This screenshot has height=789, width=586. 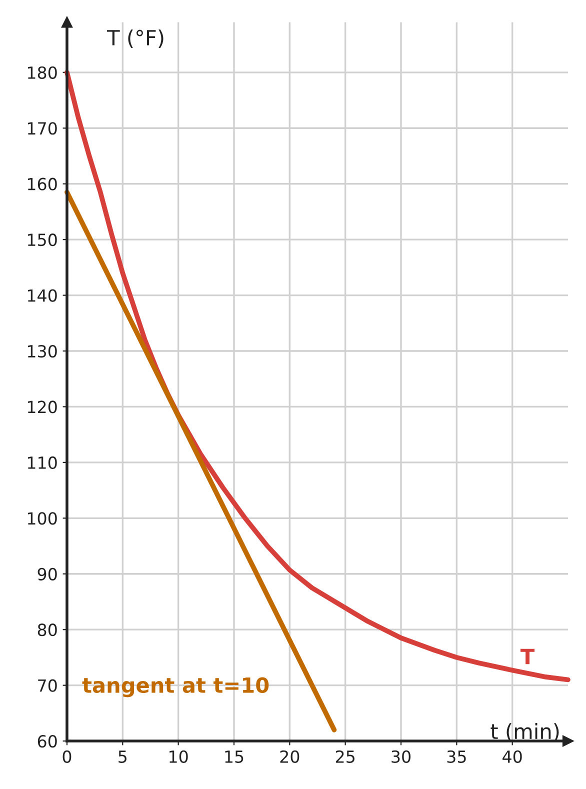 I want to click on y-tick-label: 90, so click(x=47, y=574).